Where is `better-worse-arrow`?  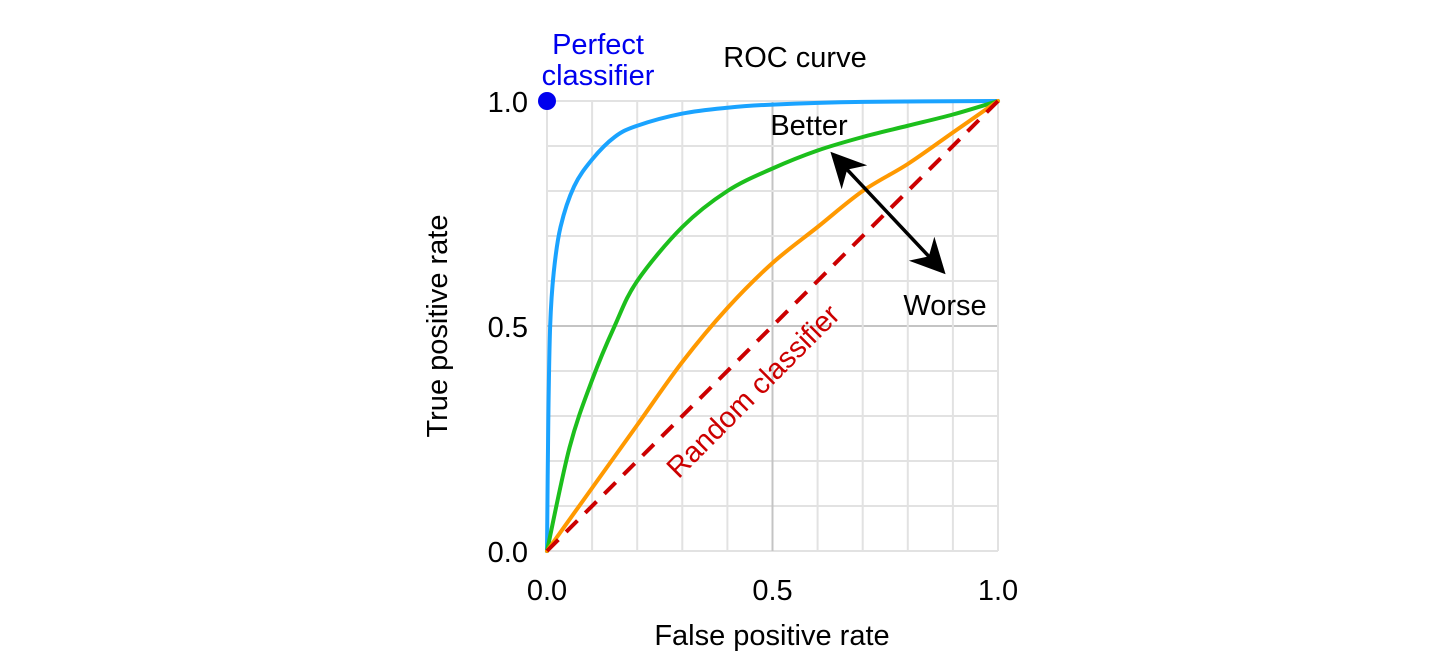 better-worse-arrow is located at coordinates (888, 213).